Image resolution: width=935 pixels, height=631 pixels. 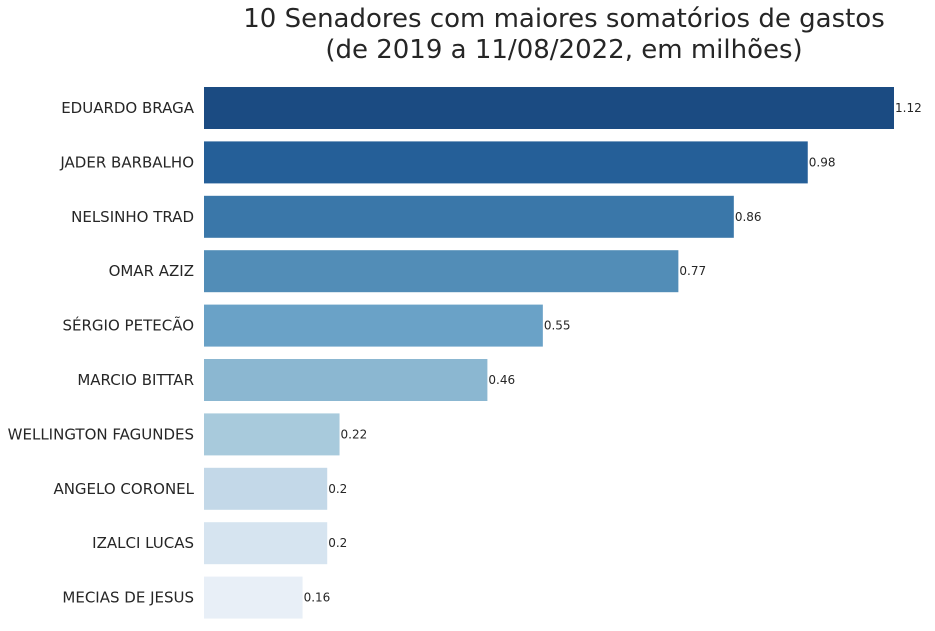 What do you see at coordinates (354, 434) in the screenshot?
I see `data-label: 0.22` at bounding box center [354, 434].